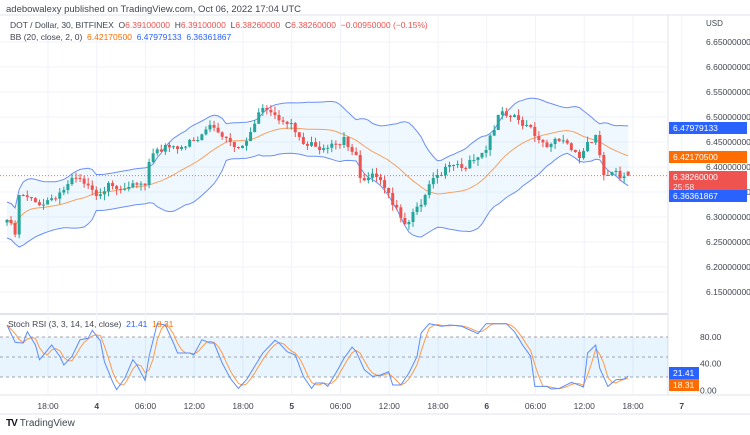 The width and height of the screenshot is (750, 435). I want to click on tradingview-footer: TV TradingView, so click(40, 423).